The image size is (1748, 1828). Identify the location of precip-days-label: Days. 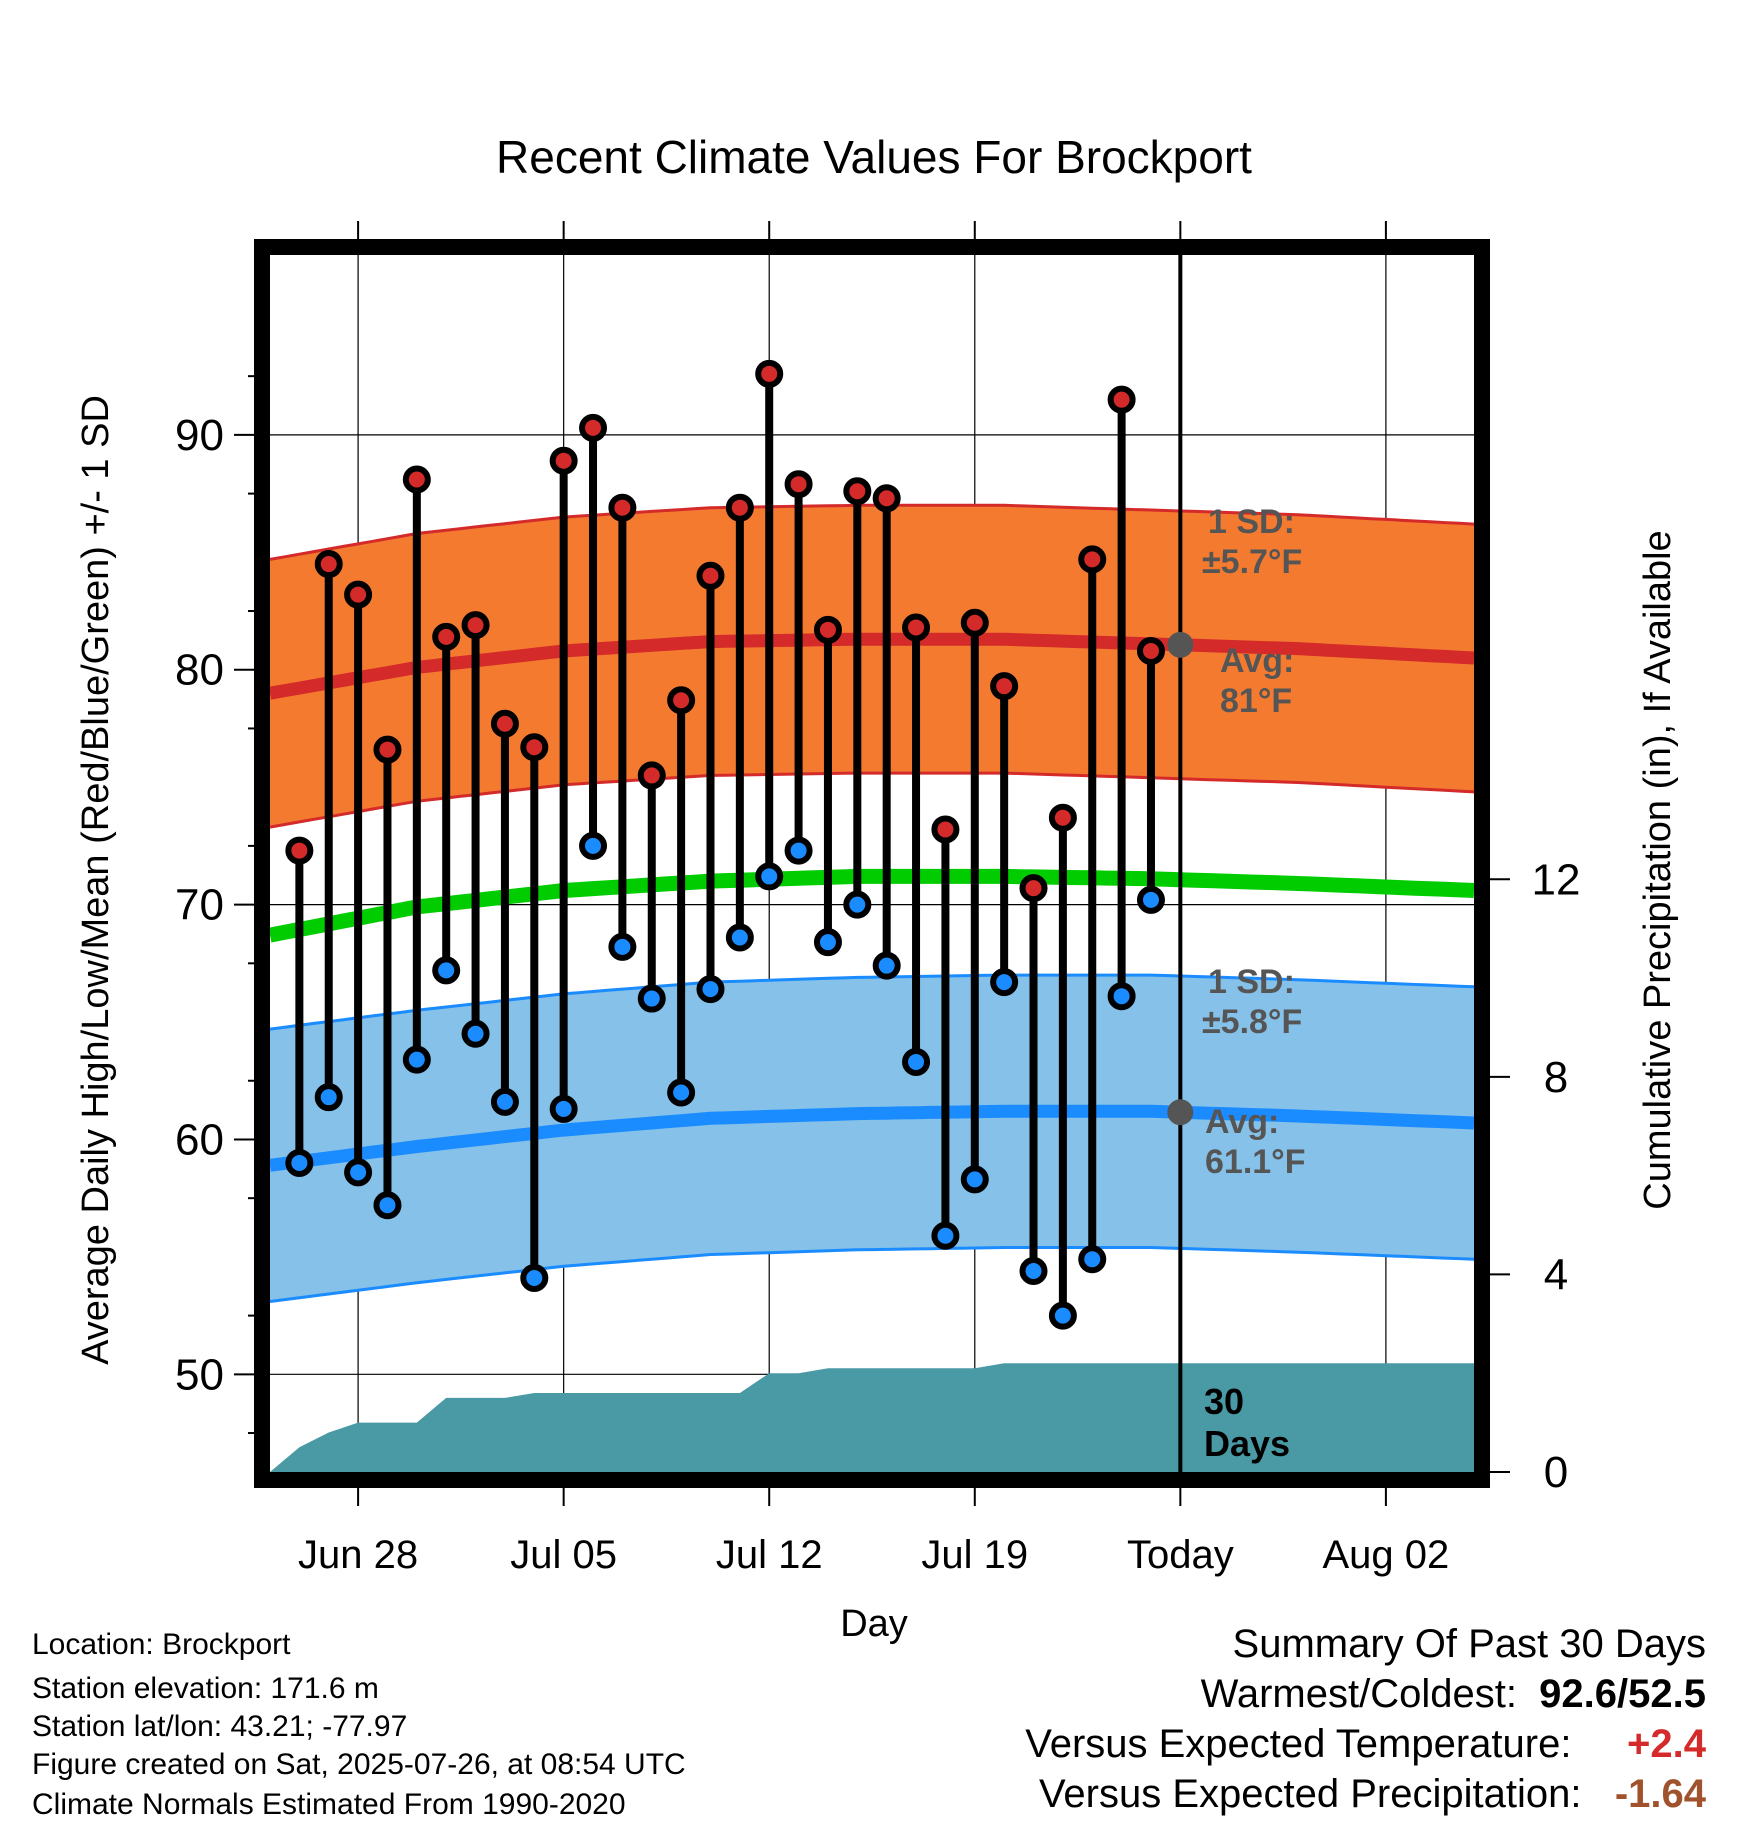
(1247, 1443).